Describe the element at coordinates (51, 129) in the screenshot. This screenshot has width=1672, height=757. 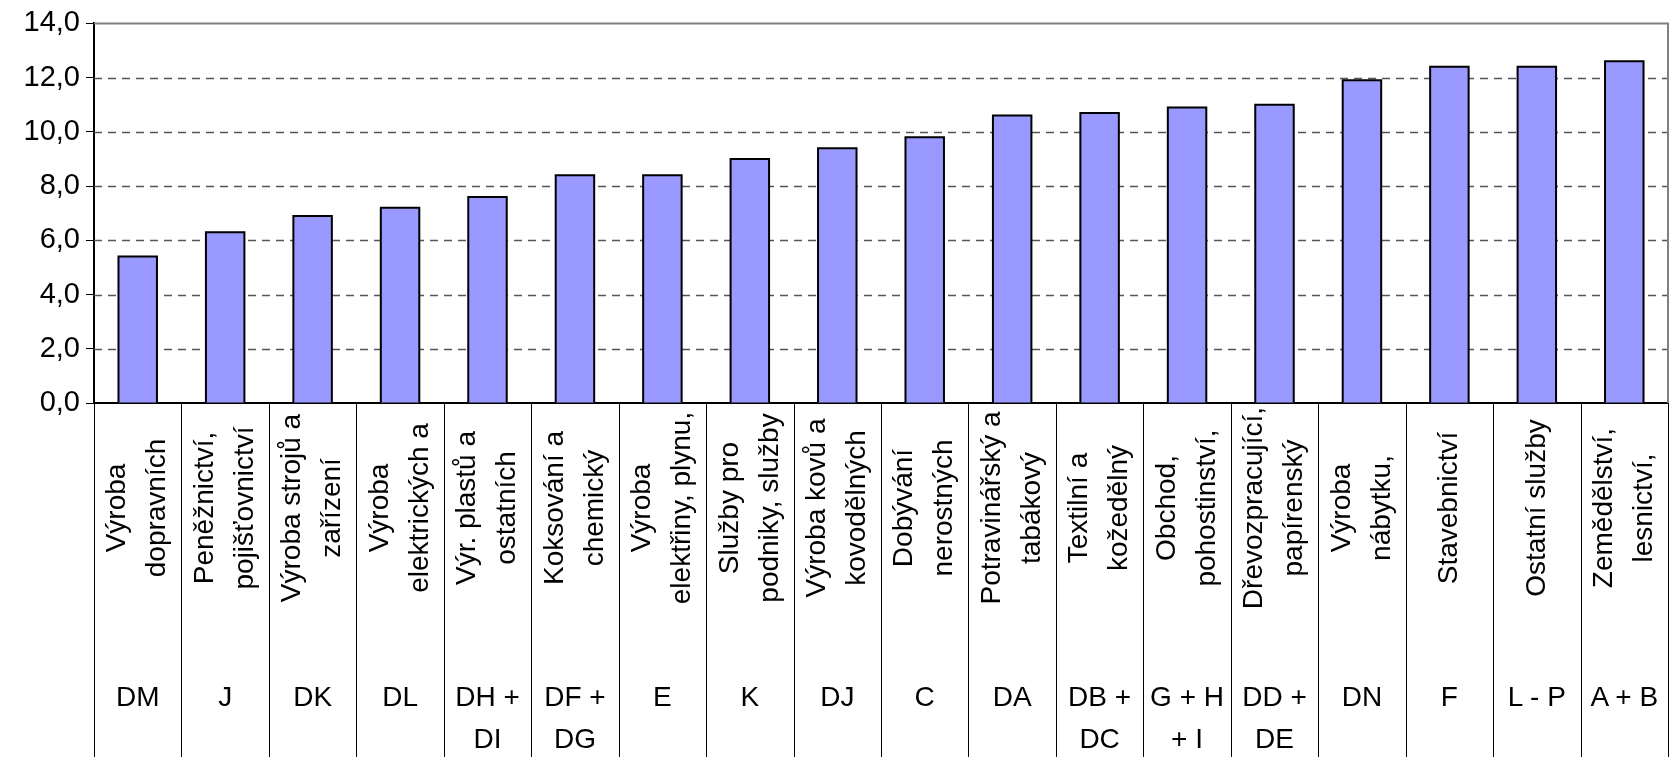
I see `y-tick-label: 10,0` at that location.